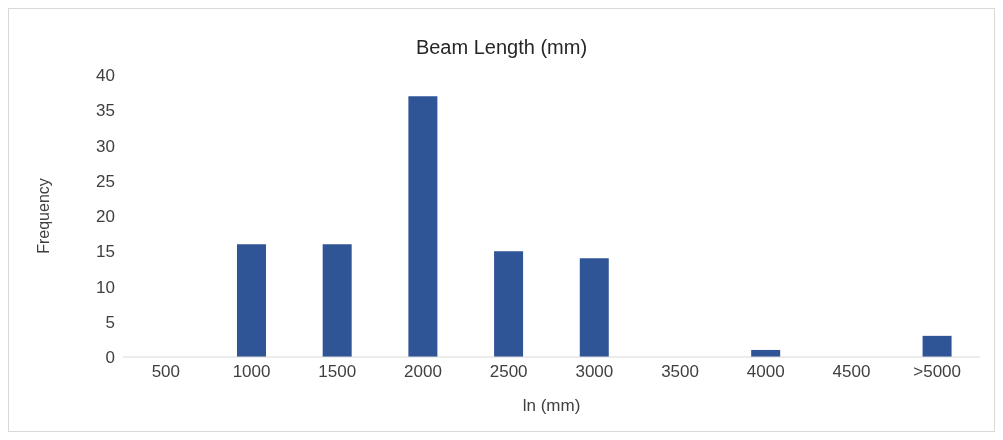 Image resolution: width=1003 pixels, height=440 pixels. I want to click on chart-title: Beam Length (mm), so click(501, 47).